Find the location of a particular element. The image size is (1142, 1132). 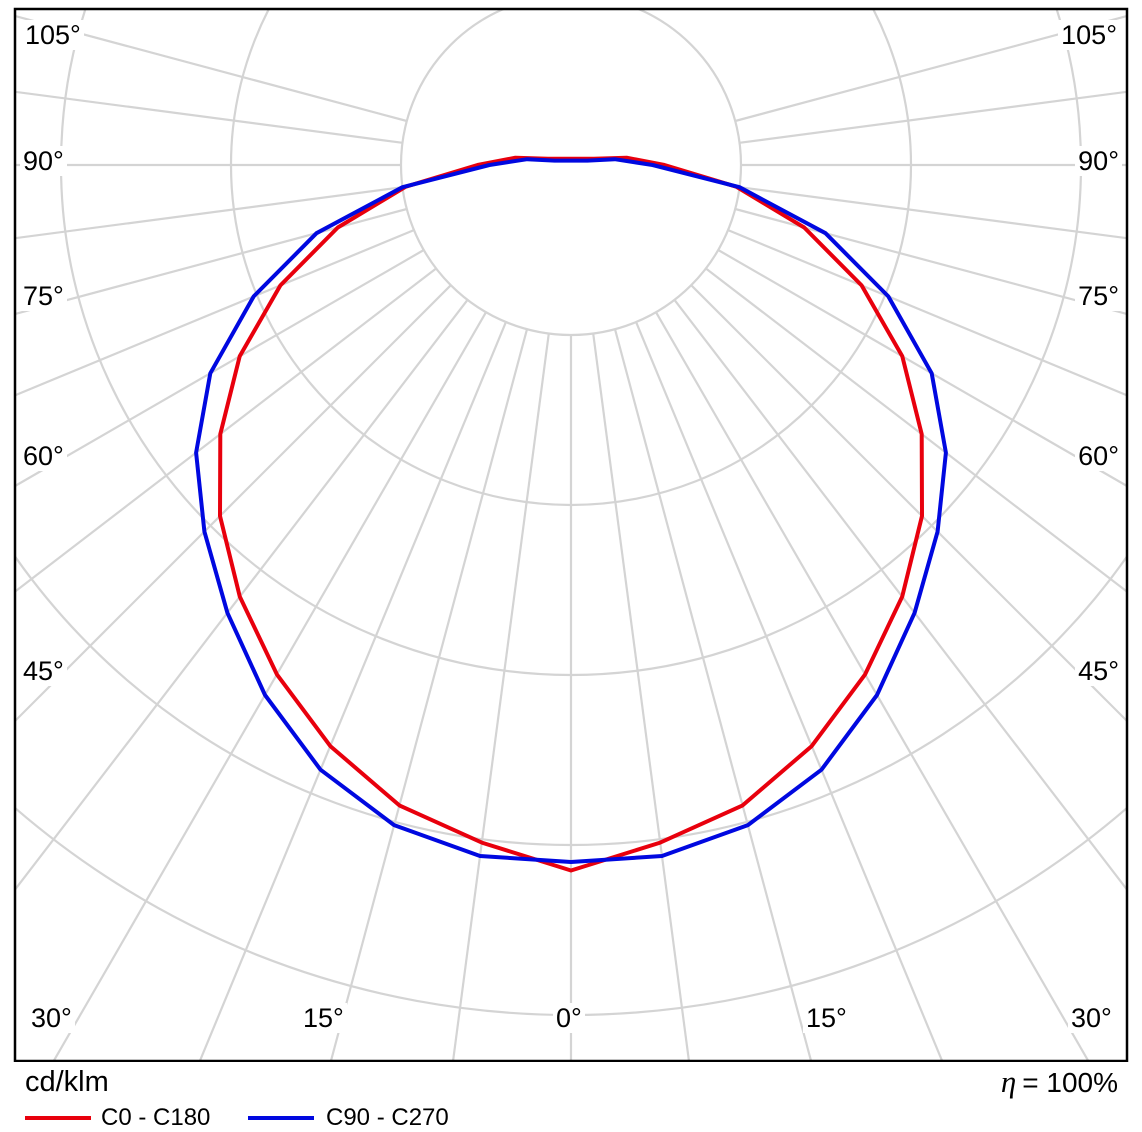

legend-swatch-c90-c270 is located at coordinates (281, 1118).